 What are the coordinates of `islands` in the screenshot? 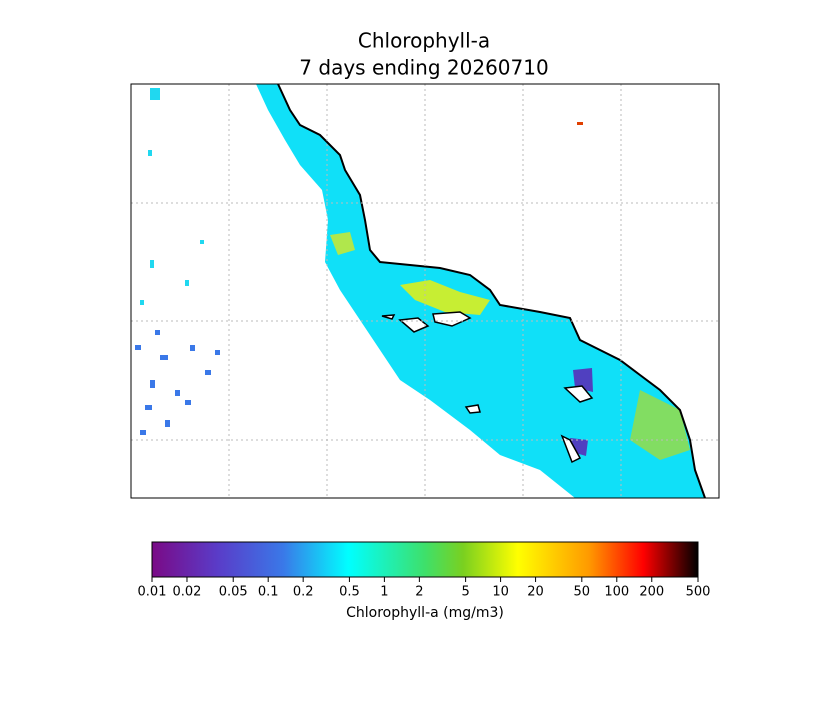 It's located at (487, 387).